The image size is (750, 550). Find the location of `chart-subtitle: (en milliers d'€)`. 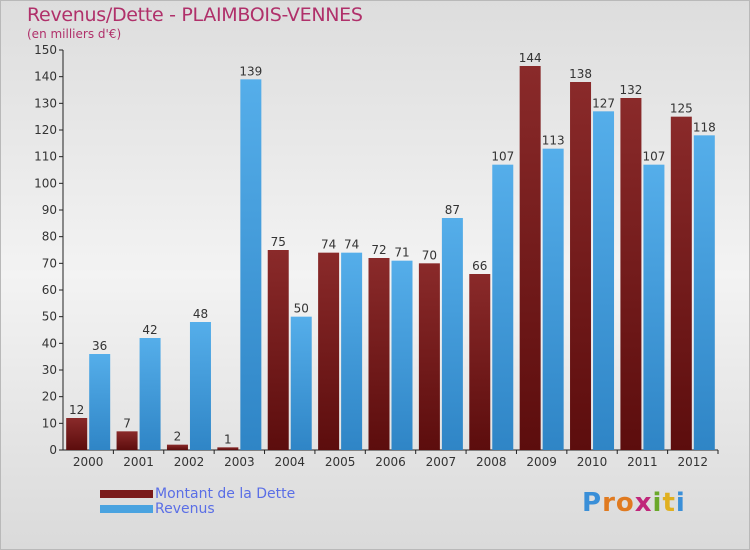

chart-subtitle: (en milliers d'€) is located at coordinates (74, 34).